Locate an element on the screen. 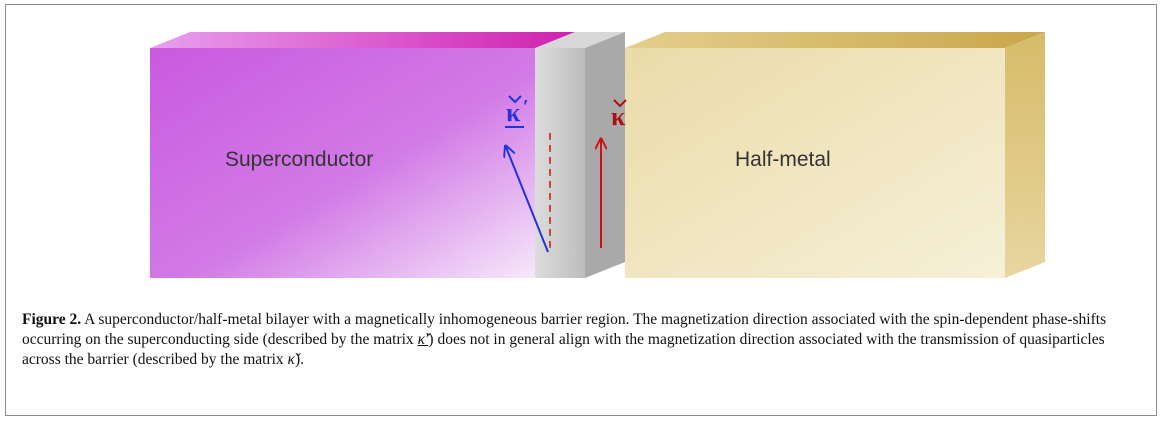 The image size is (1165, 425). superconductor-label: Superconductor is located at coordinates (299, 159).